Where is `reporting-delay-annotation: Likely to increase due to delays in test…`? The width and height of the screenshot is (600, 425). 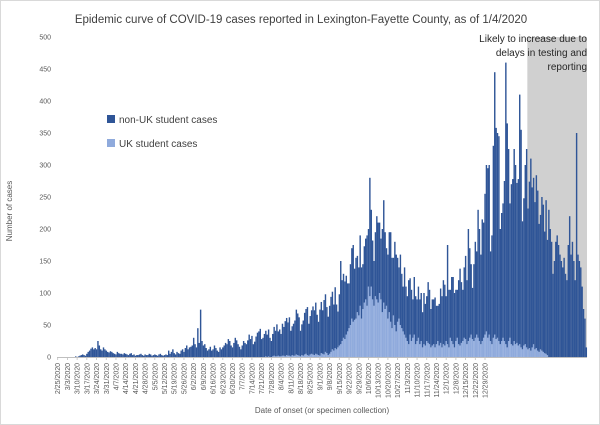 reporting-delay-annotation: Likely to increase due to delays in test… is located at coordinates (533, 53).